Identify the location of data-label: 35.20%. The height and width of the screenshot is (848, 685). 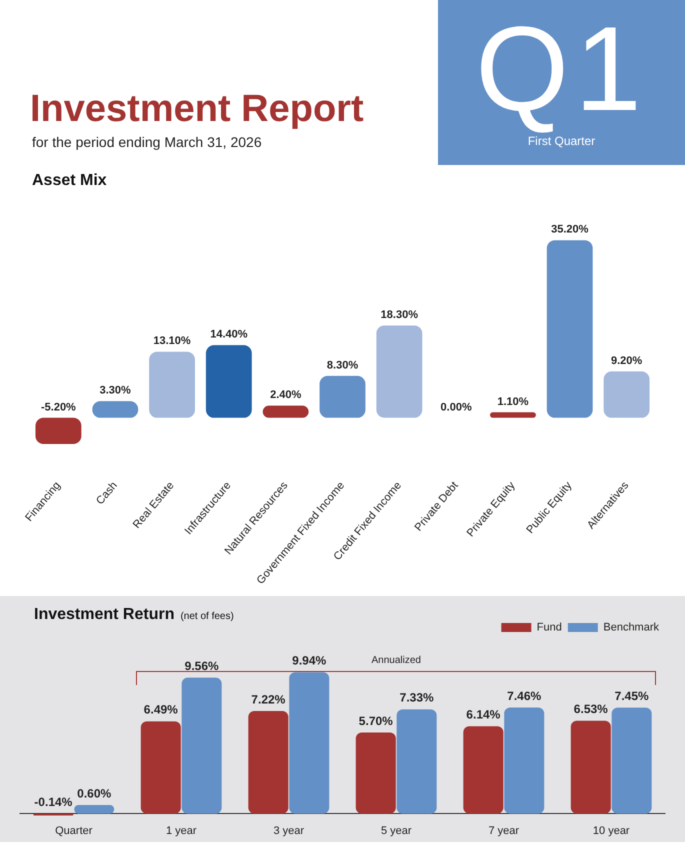
(570, 230).